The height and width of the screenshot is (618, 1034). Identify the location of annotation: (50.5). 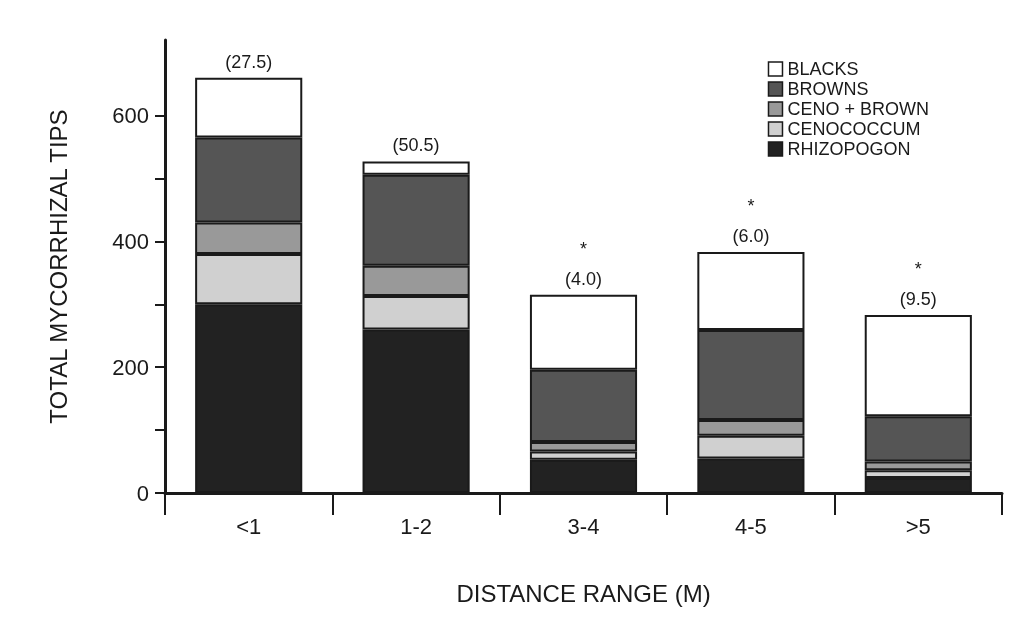
(416, 145).